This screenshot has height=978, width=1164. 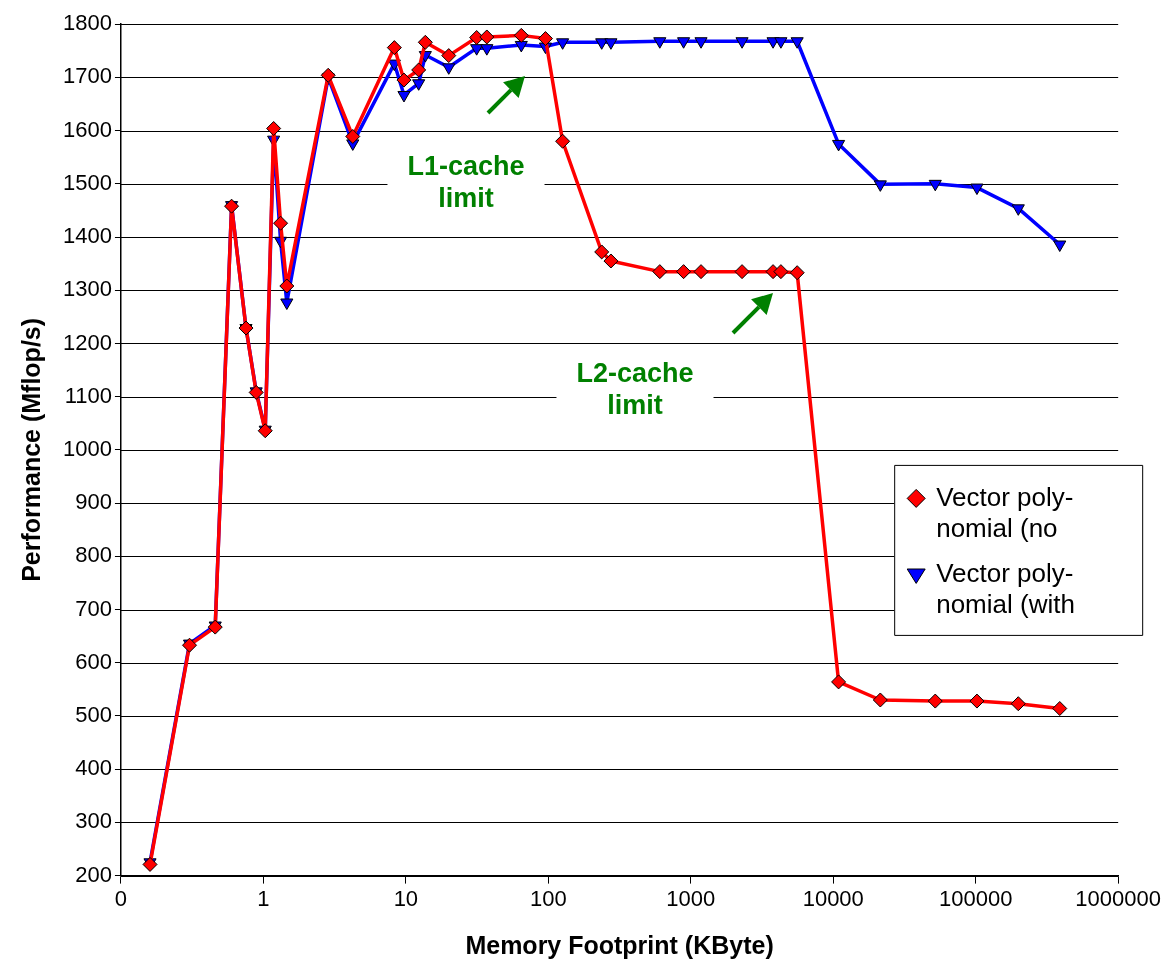 I want to click on x-tick-label: 1000, so click(x=691, y=898).